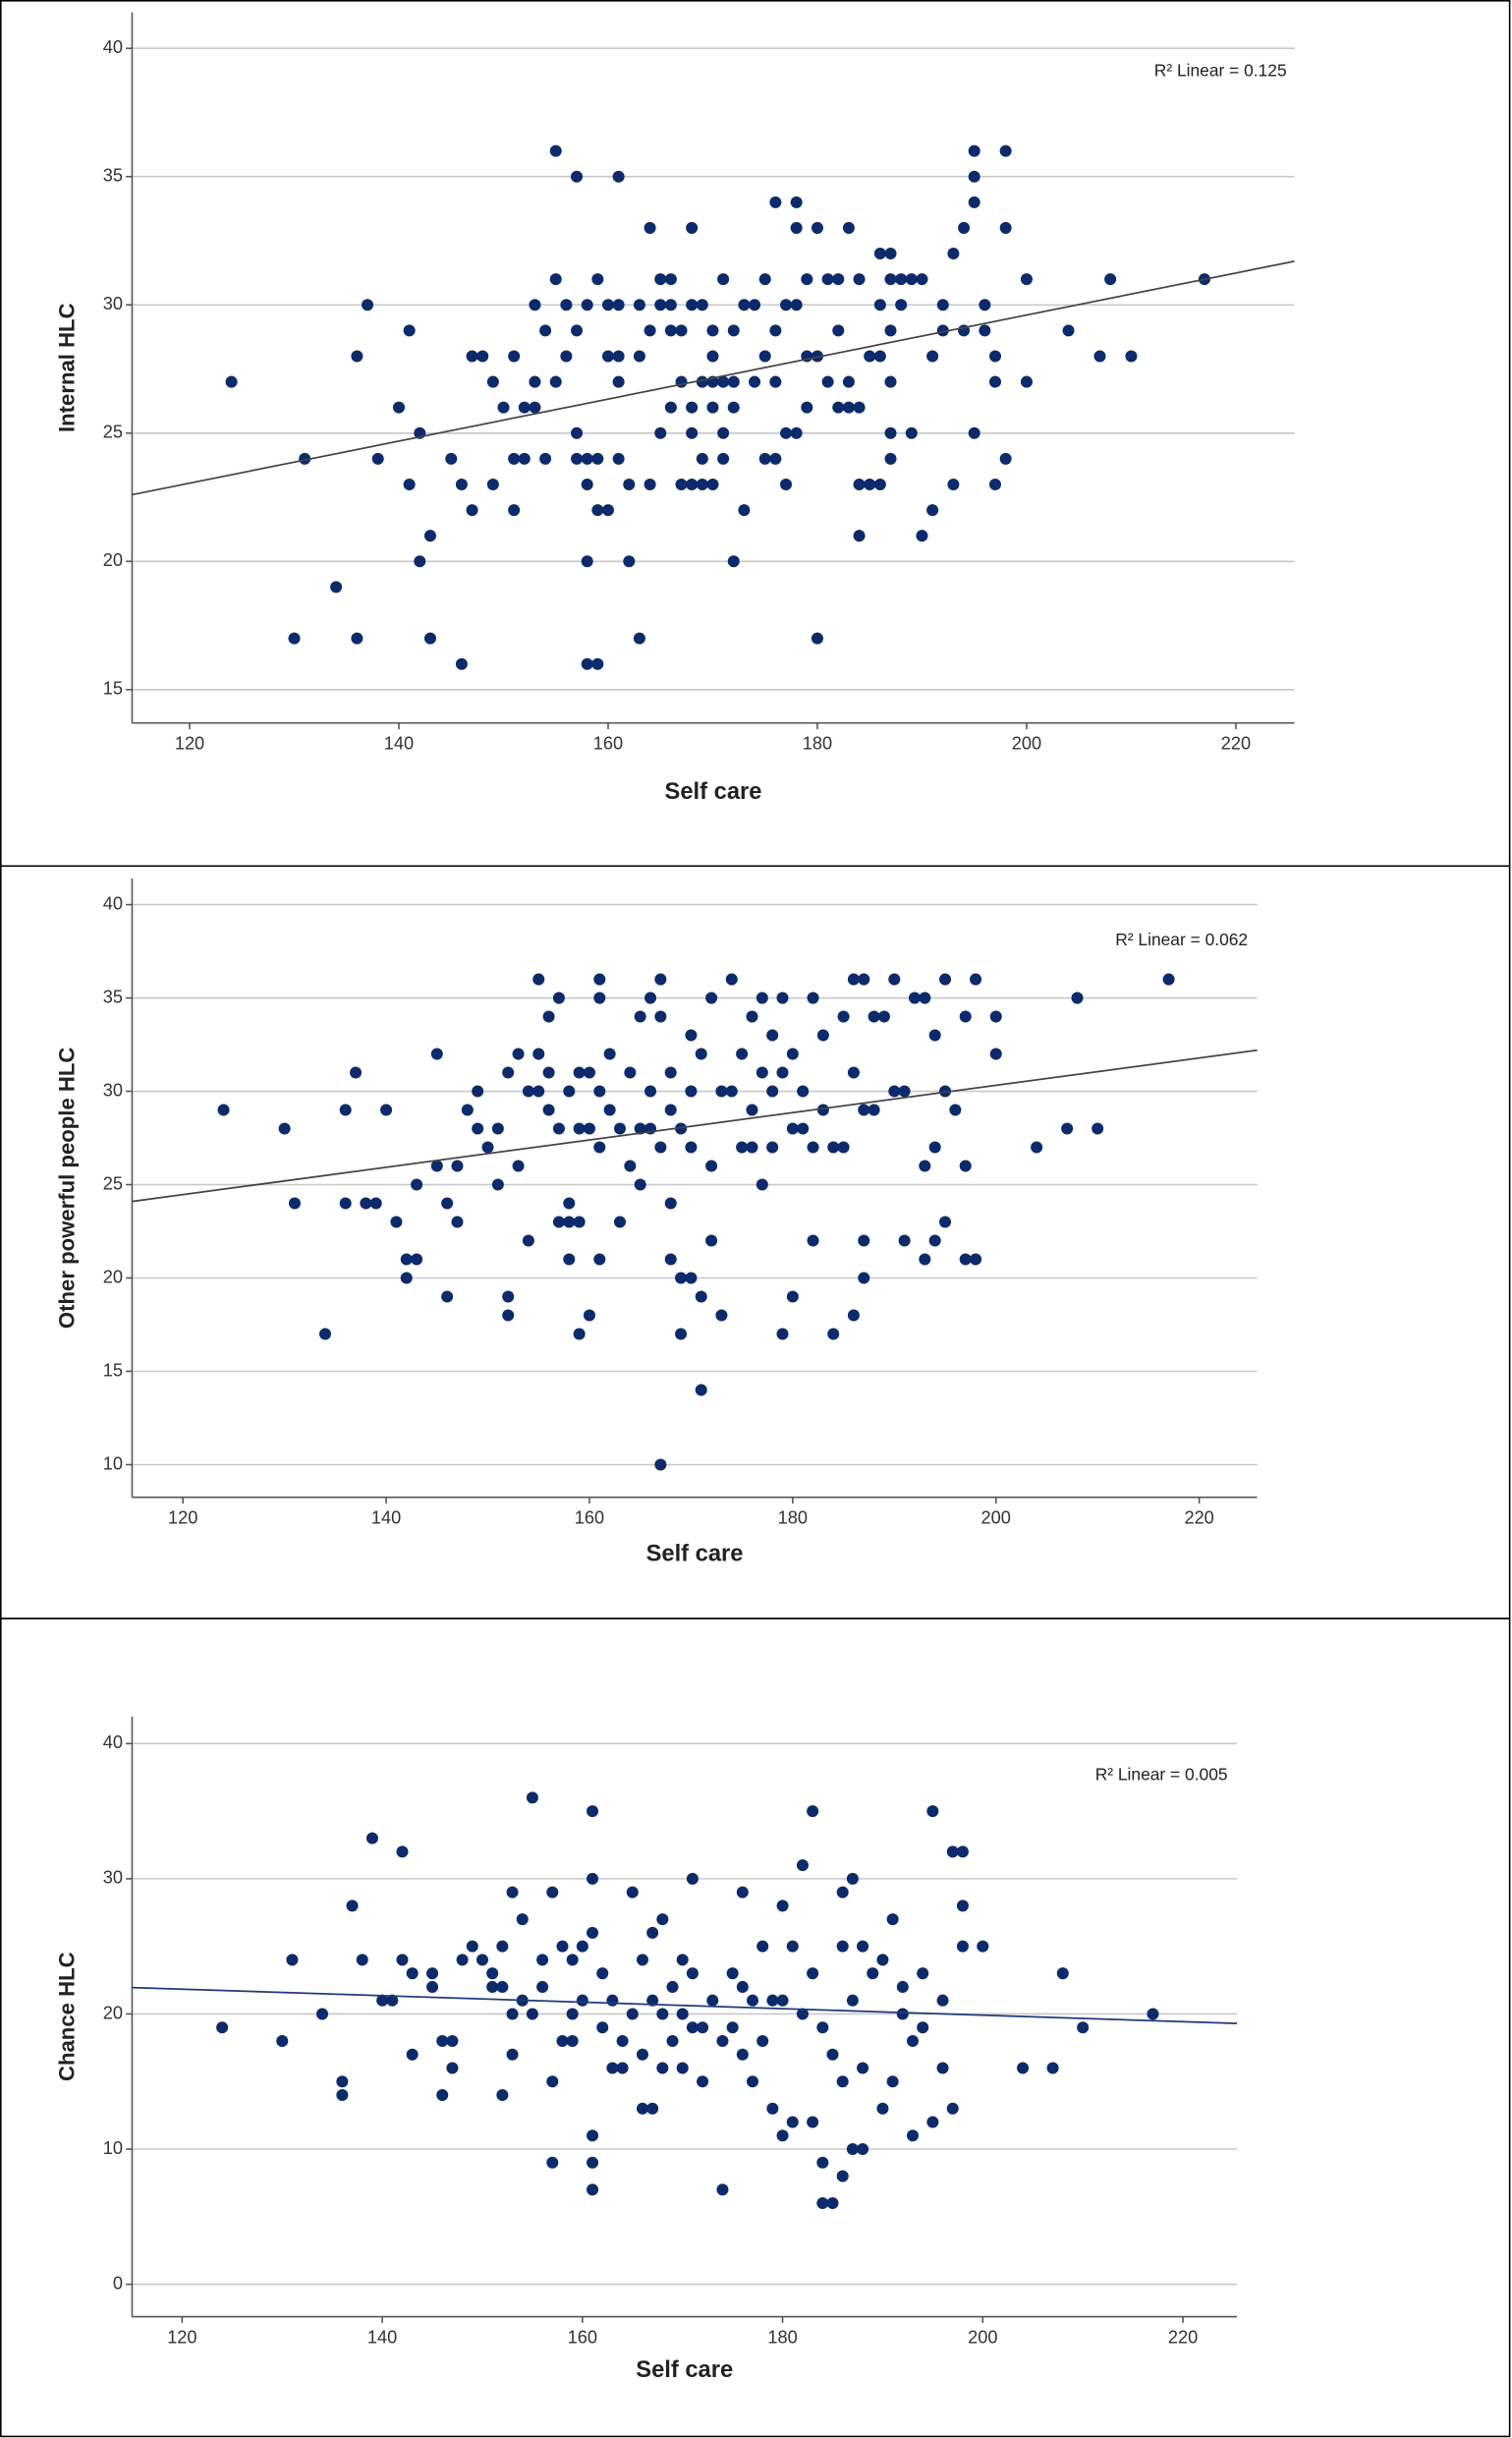  What do you see at coordinates (1236, 744) in the screenshot?
I see `x-tick-label: 220` at bounding box center [1236, 744].